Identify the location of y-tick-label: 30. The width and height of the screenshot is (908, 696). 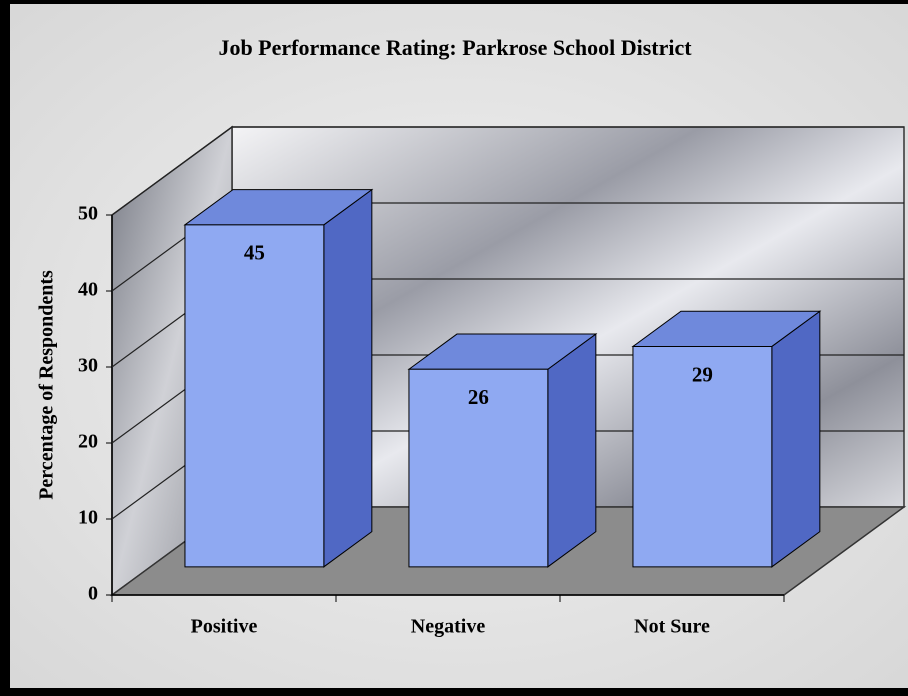
(88, 366).